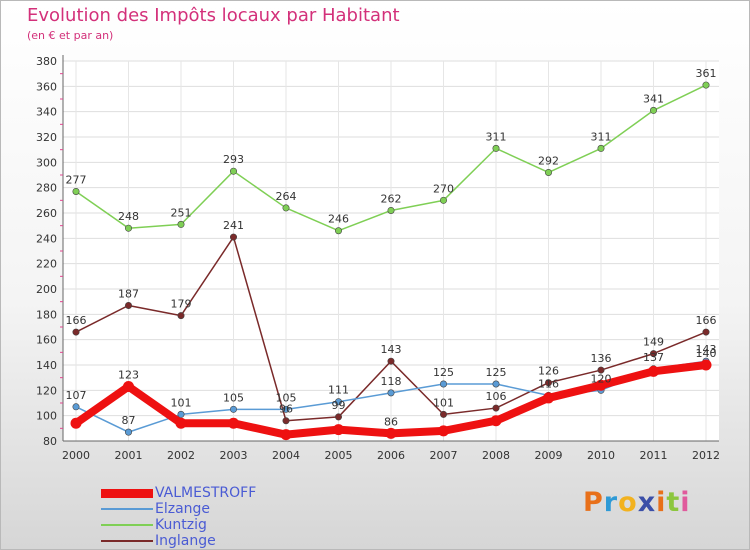 The image size is (750, 550). I want to click on point-valmestroff-2012, so click(706, 365).